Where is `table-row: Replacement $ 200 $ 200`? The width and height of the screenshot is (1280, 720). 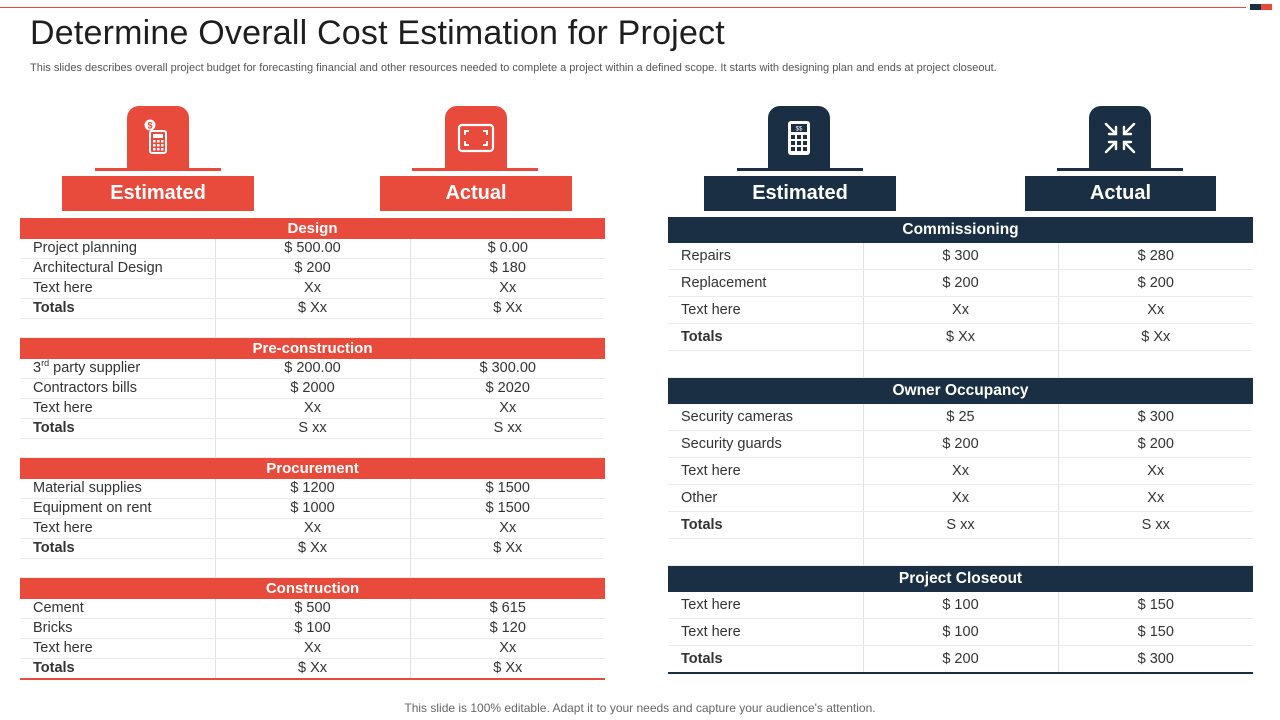 table-row: Replacement $ 200 $ 200 is located at coordinates (961, 283).